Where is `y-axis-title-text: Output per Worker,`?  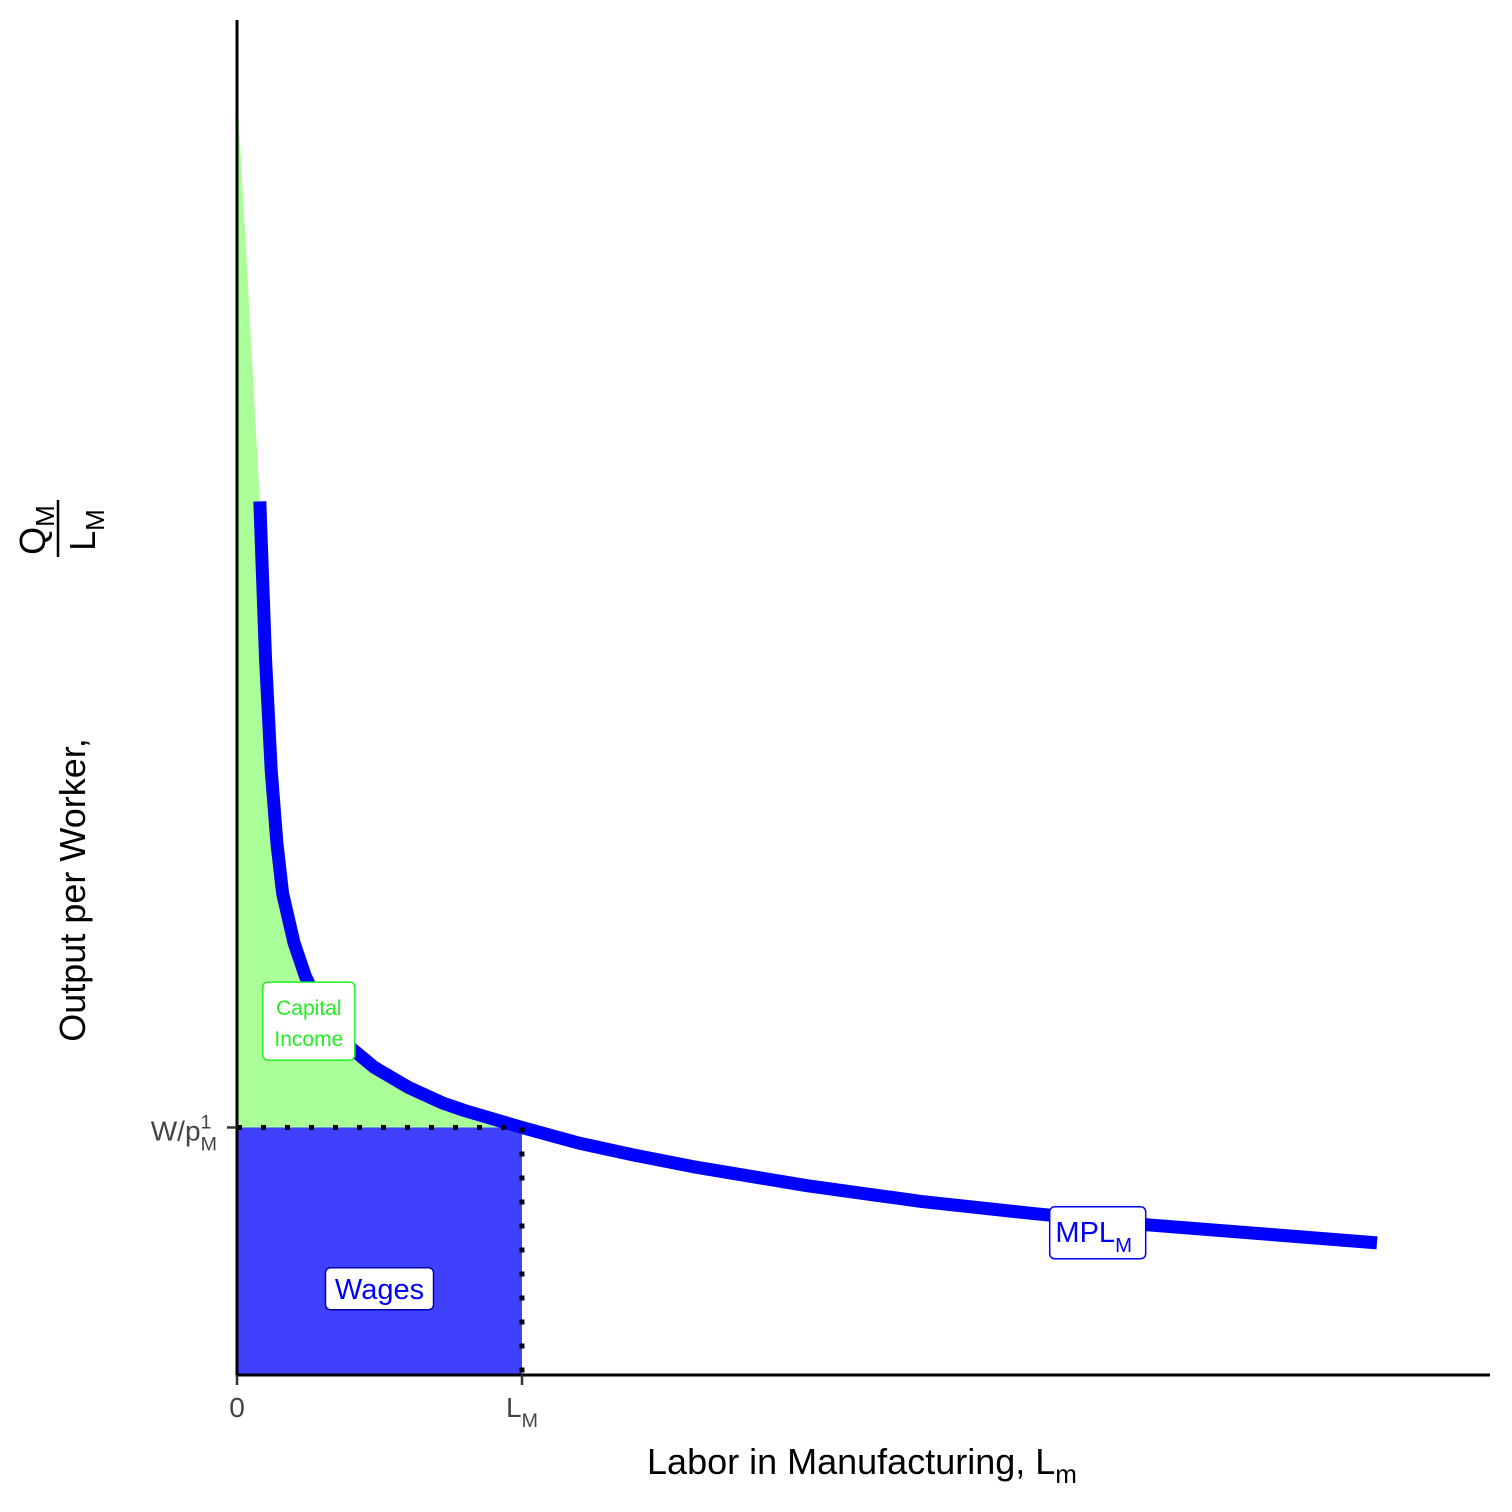
y-axis-title-text: Output per Worker, is located at coordinates (72, 889).